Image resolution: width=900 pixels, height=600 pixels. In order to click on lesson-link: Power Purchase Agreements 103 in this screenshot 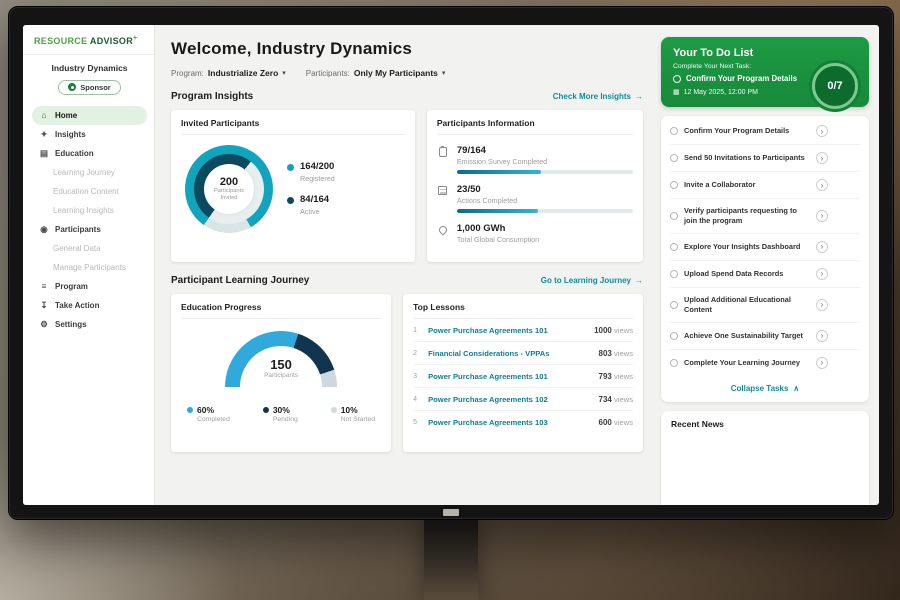, I will do `click(488, 422)`.